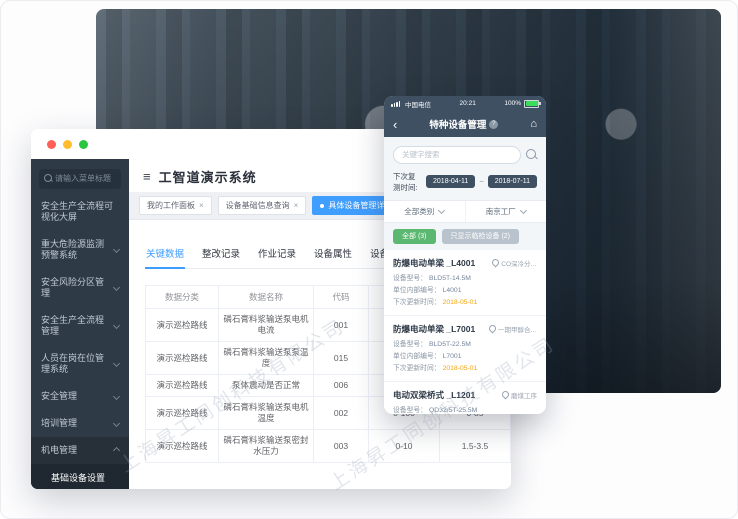  What do you see at coordinates (524, 396) in the screenshot?
I see `equipment-location: 磨煤工序` at bounding box center [524, 396].